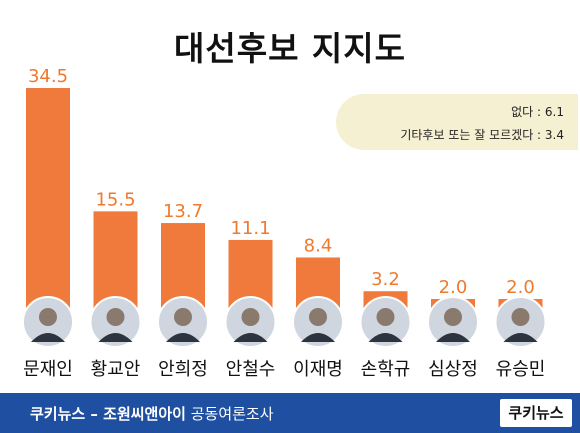 Image resolution: width=580 pixels, height=433 pixels. Describe the element at coordinates (521, 369) in the screenshot. I see `category-label-7: 유승민` at that location.